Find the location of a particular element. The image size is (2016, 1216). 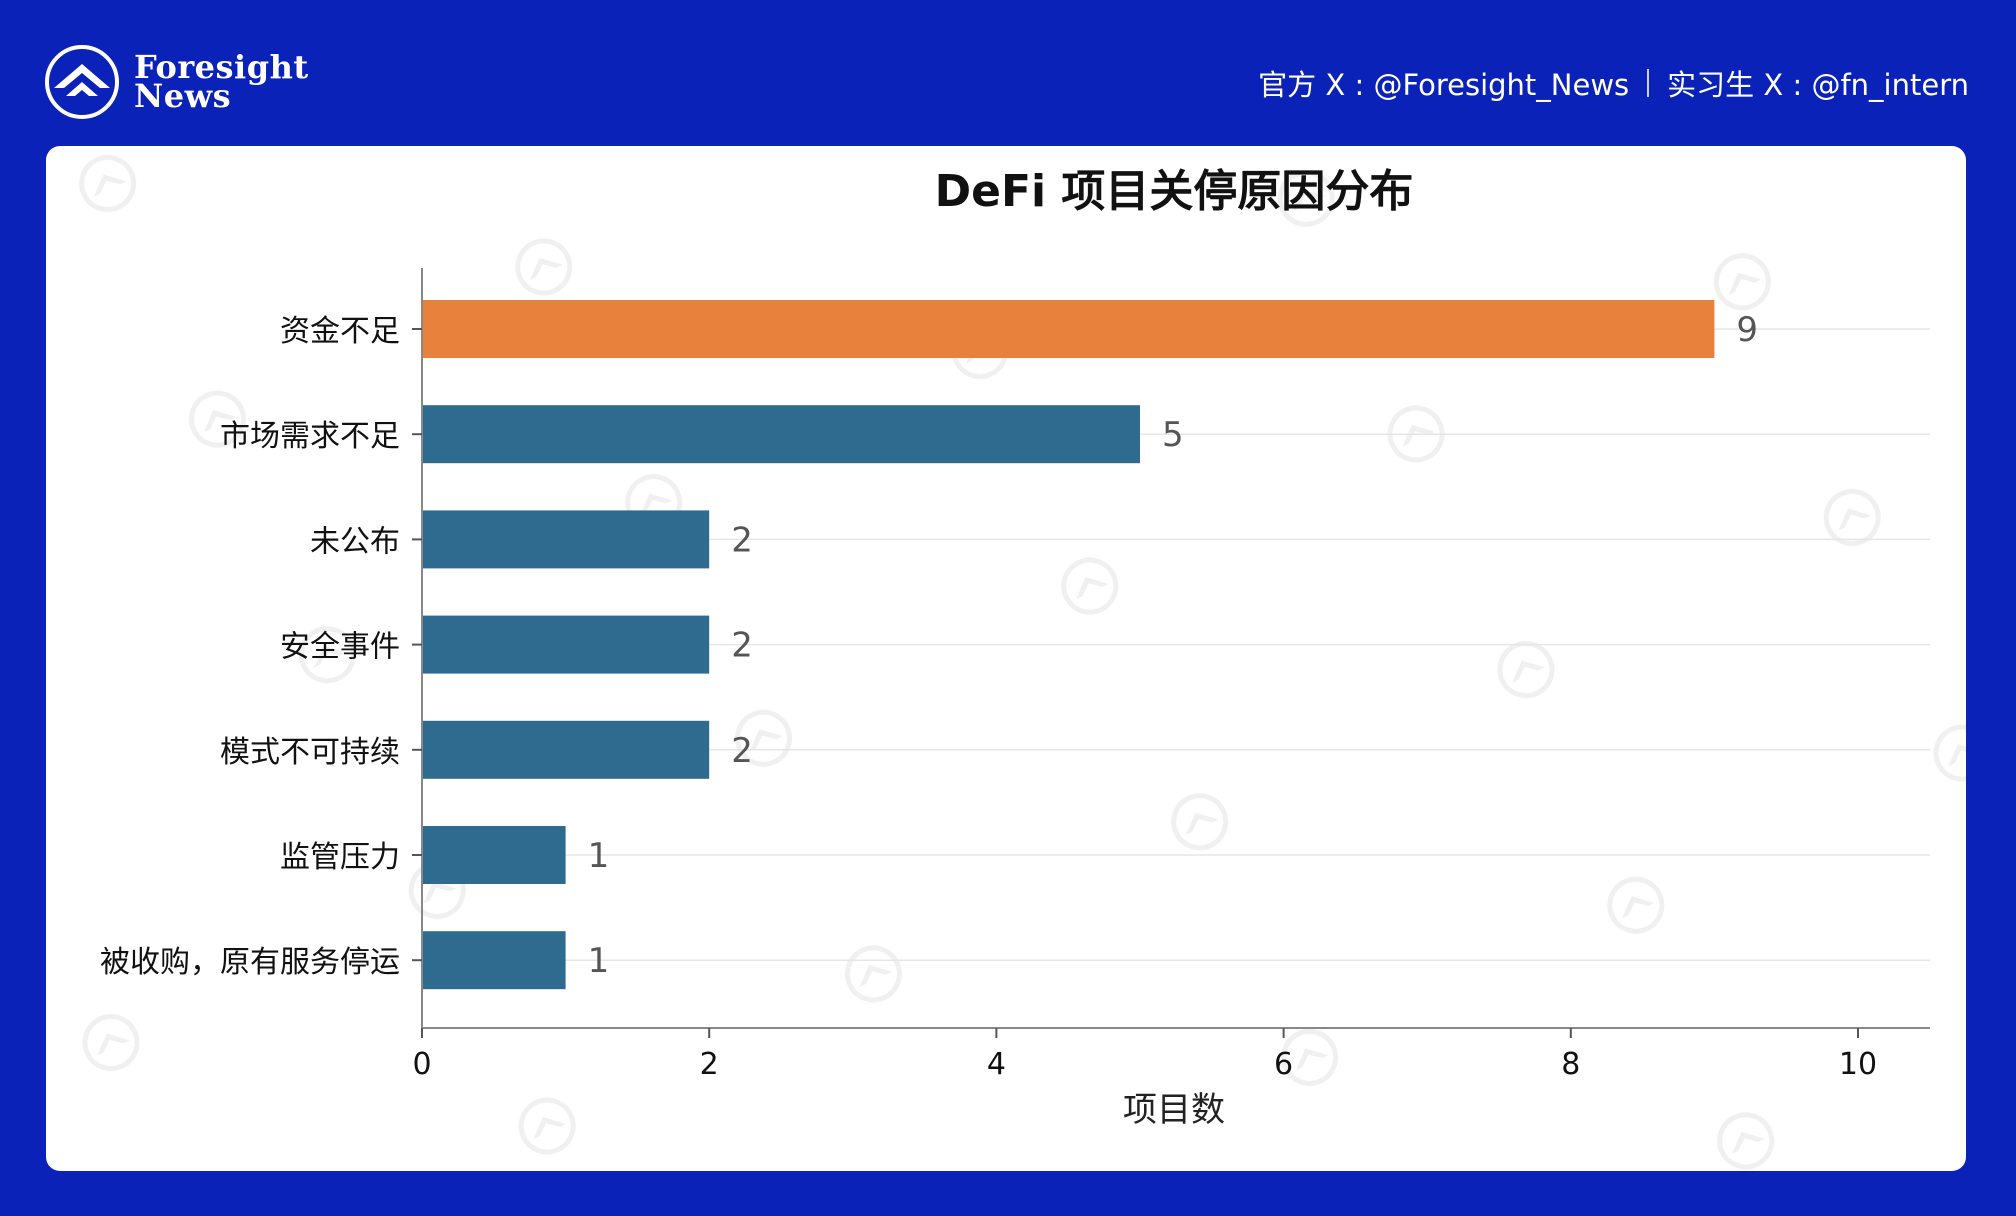

category-label: 监管压力 is located at coordinates (340, 857).